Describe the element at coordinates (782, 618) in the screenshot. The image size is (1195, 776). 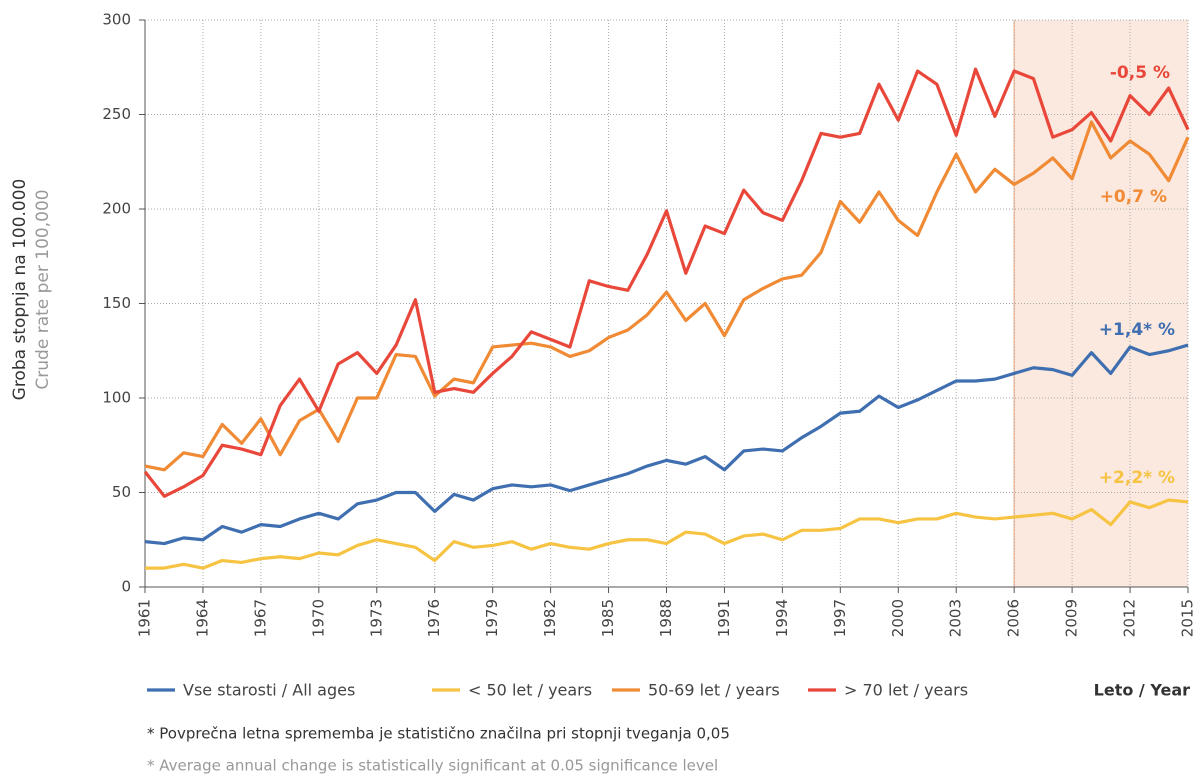
I see `x-tick-label: 1994` at that location.